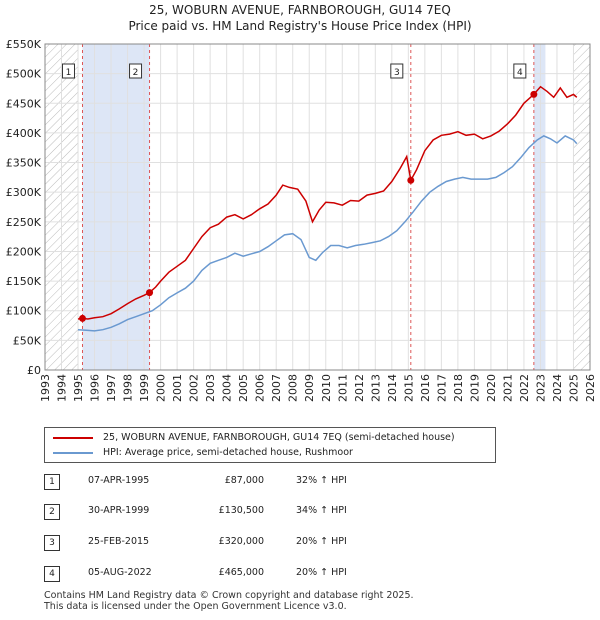 This screenshot has width=600, height=620. I want to click on y-tick-label: £50K, so click(27, 340).